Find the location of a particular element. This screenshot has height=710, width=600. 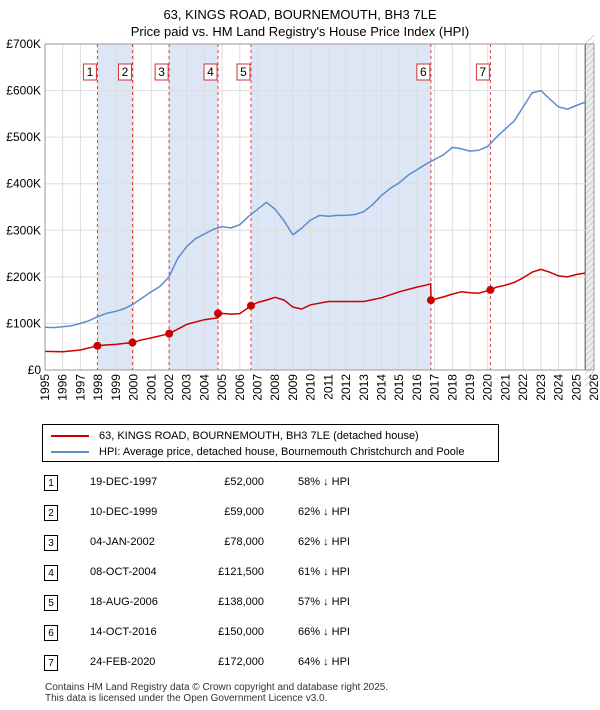

x-tick-label: 2009 is located at coordinates (293, 387).